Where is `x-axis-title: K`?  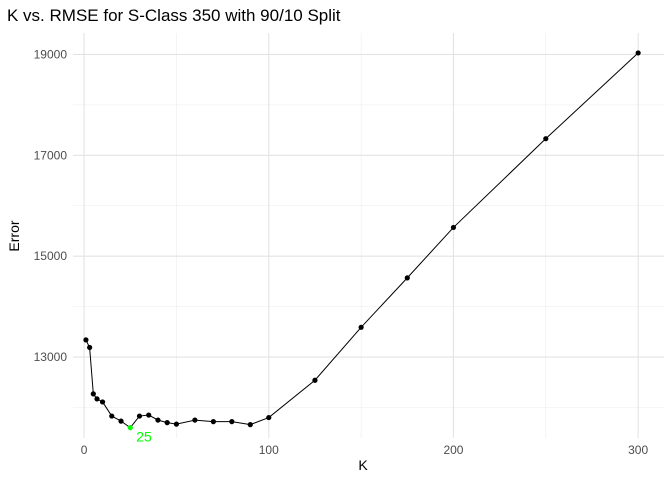 x-axis-title: K is located at coordinates (363, 465).